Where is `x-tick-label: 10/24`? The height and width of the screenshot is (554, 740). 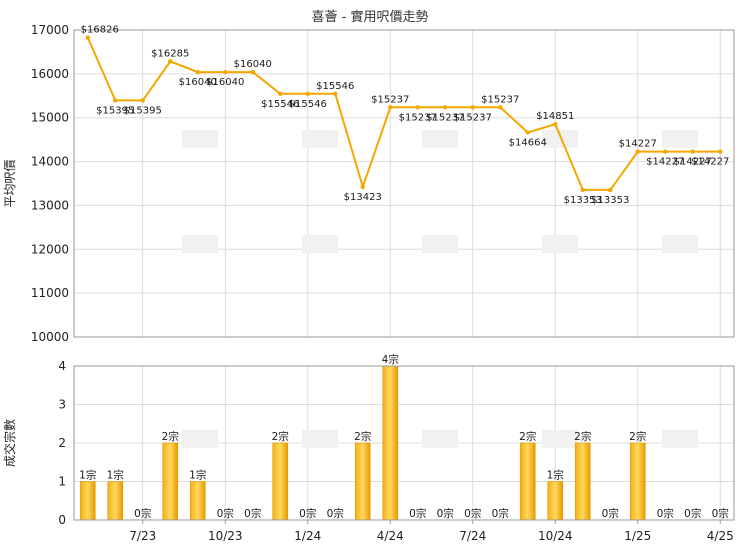 x-tick-label: 10/24 is located at coordinates (555, 536).